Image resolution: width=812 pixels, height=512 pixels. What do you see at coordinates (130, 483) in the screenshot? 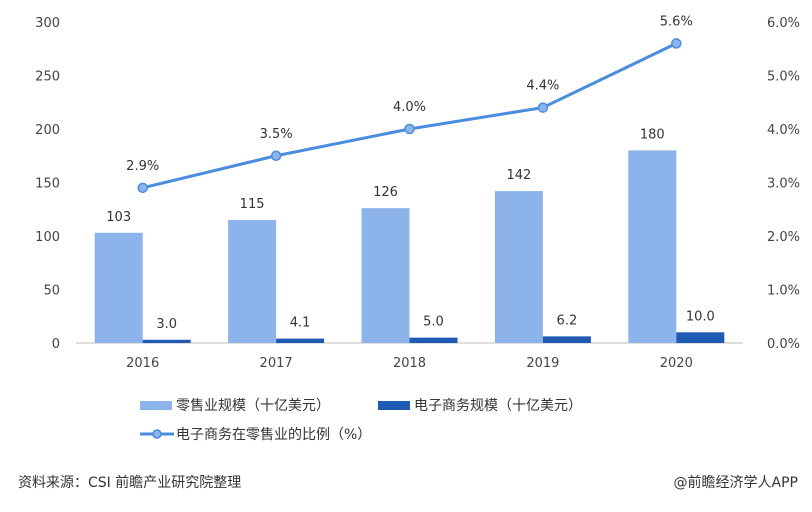
I see `source-note: 资料来源：CSI 前瞻产业研究院整理` at bounding box center [130, 483].